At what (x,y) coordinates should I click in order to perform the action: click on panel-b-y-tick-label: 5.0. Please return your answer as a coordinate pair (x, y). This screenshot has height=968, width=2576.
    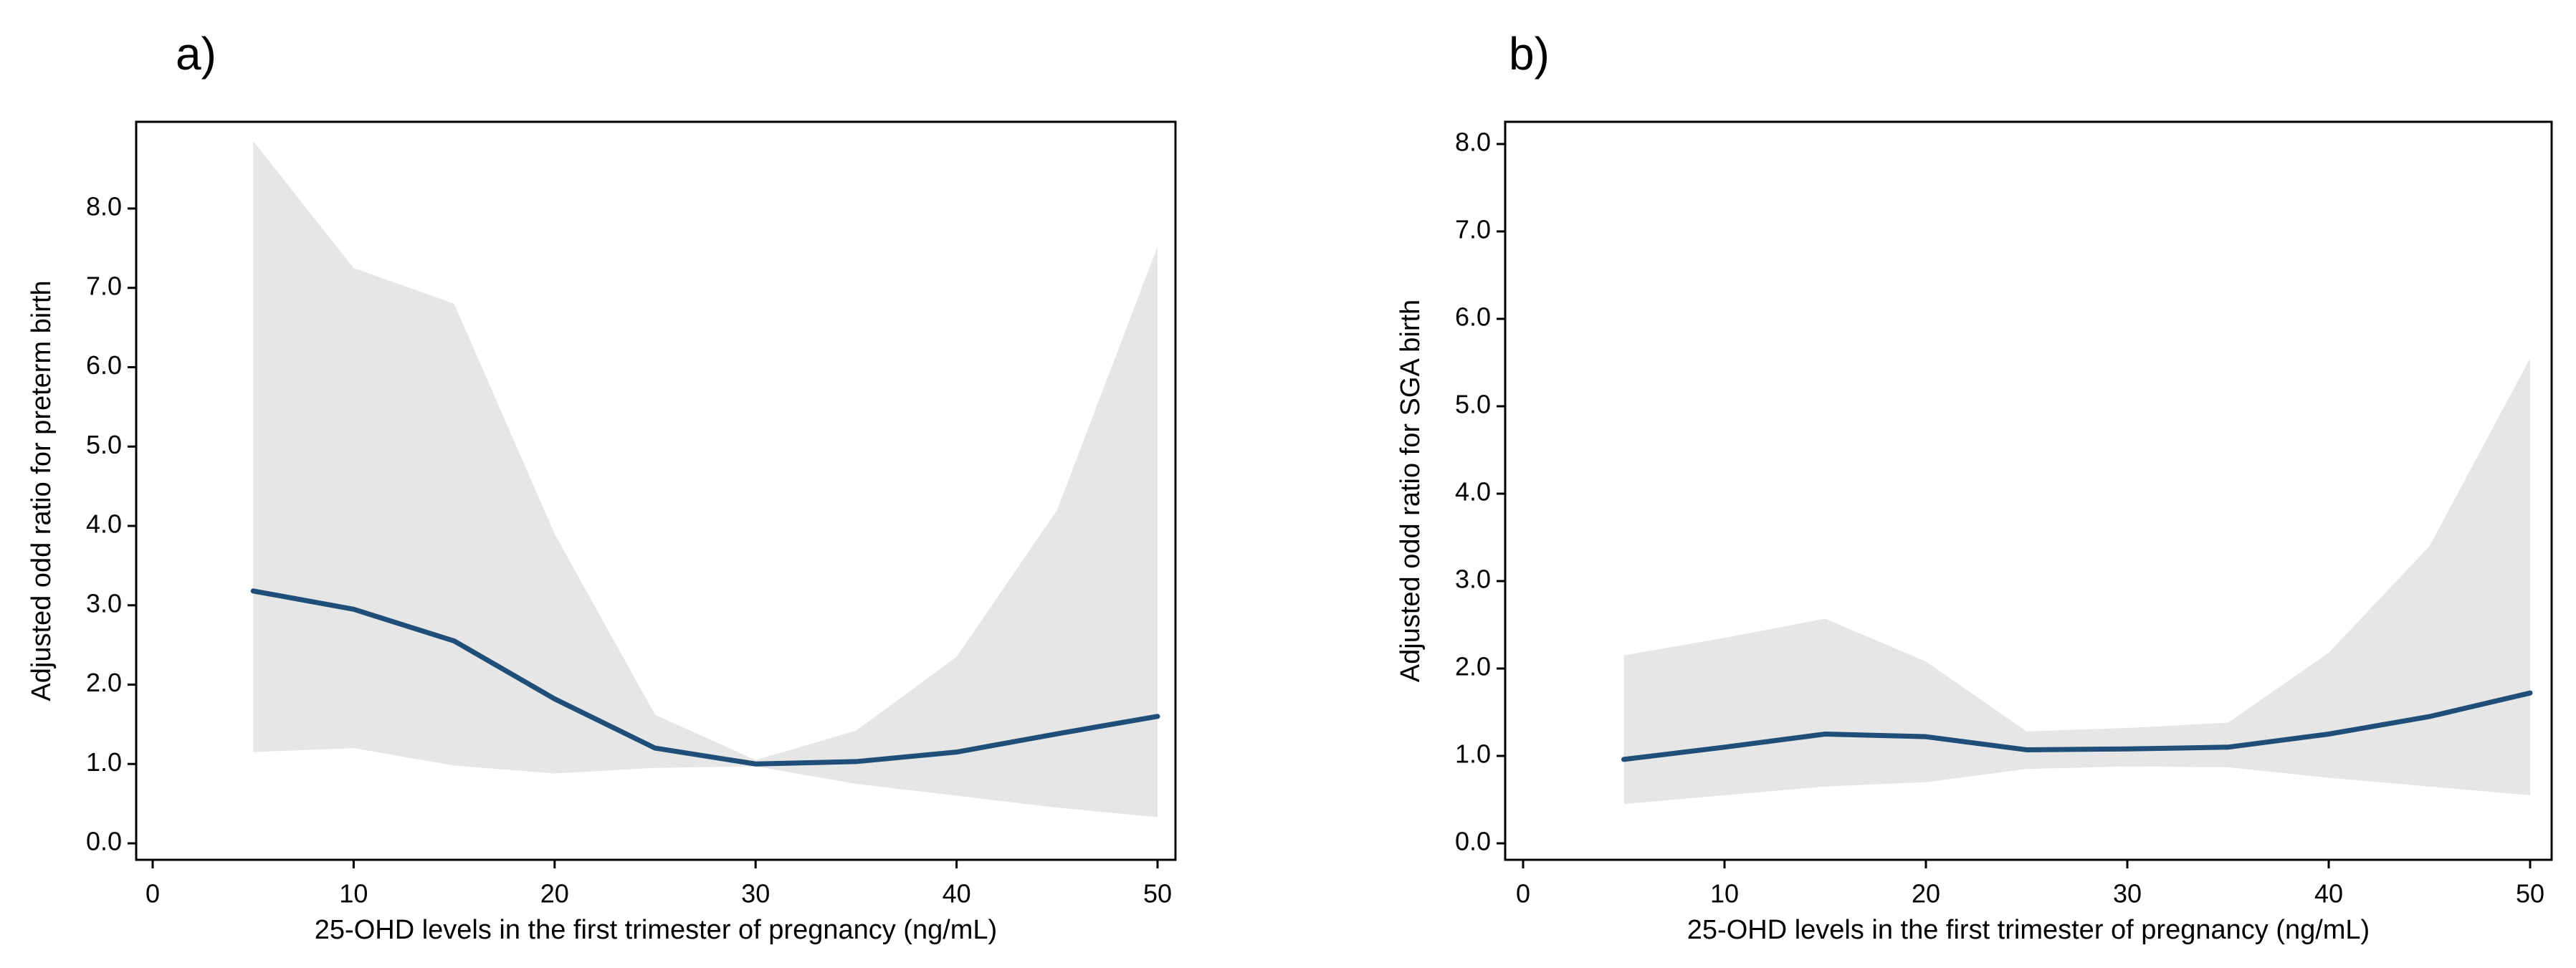
    Looking at the image, I should click on (1473, 404).